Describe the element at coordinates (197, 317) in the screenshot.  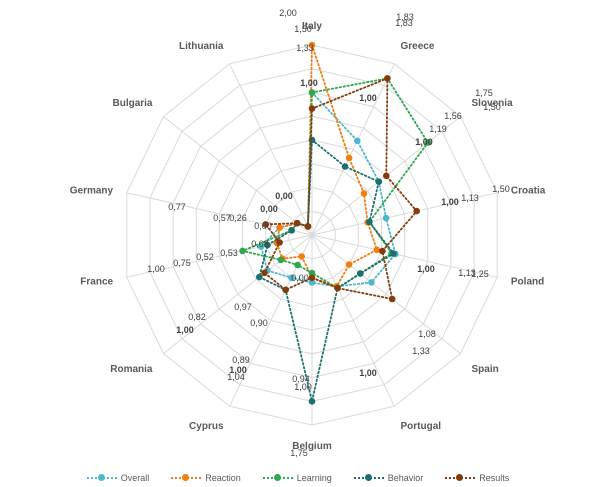
I see `data-label: 0,82` at that location.